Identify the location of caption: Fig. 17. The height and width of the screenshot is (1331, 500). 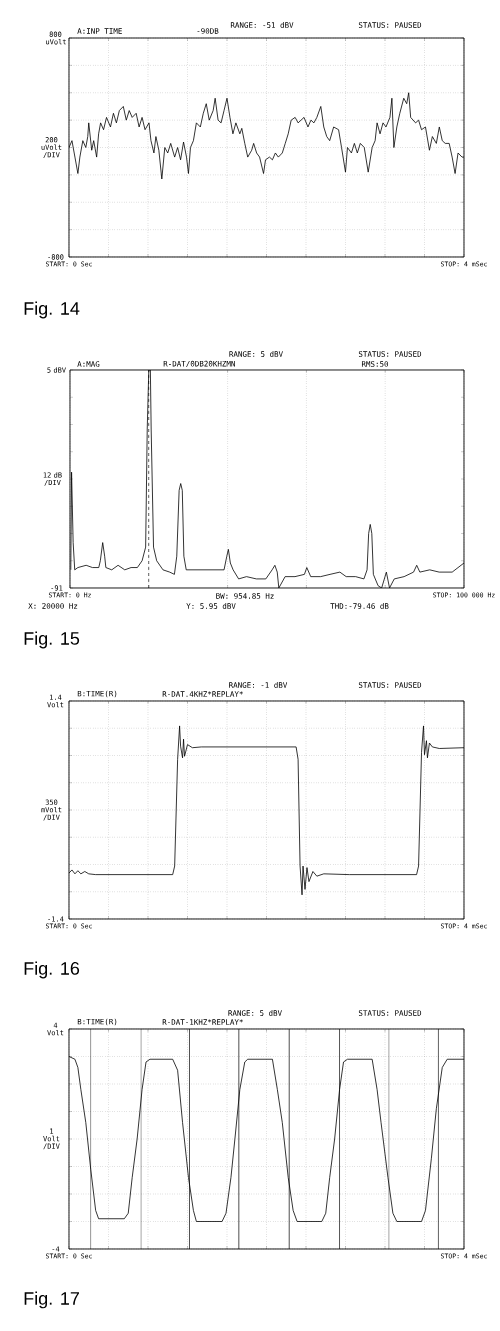
(51, 1300).